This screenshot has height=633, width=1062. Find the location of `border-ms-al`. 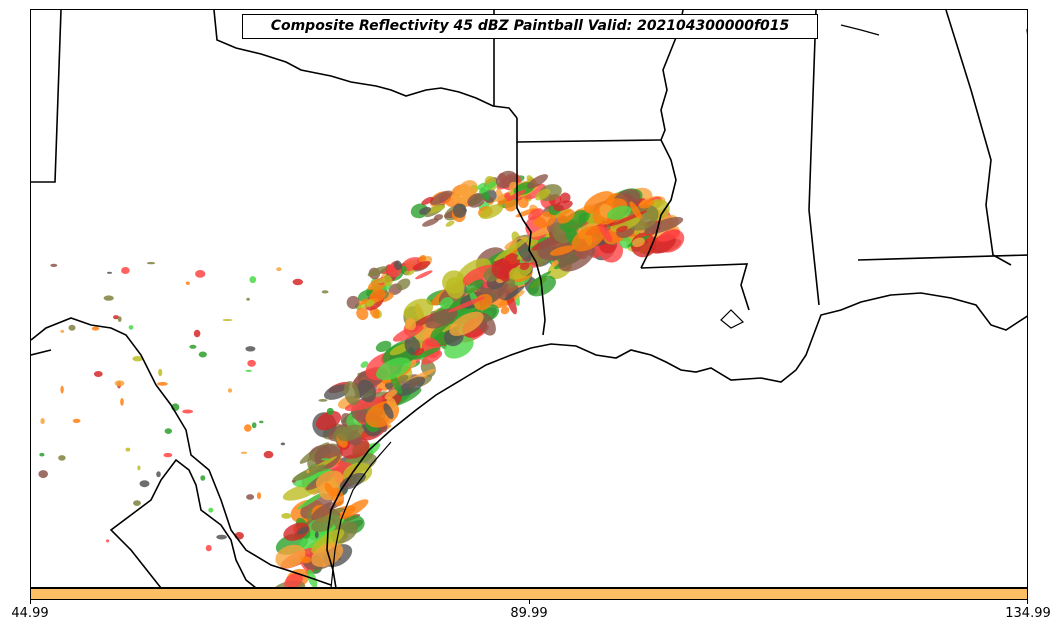

border-ms-al is located at coordinates (814, 158).